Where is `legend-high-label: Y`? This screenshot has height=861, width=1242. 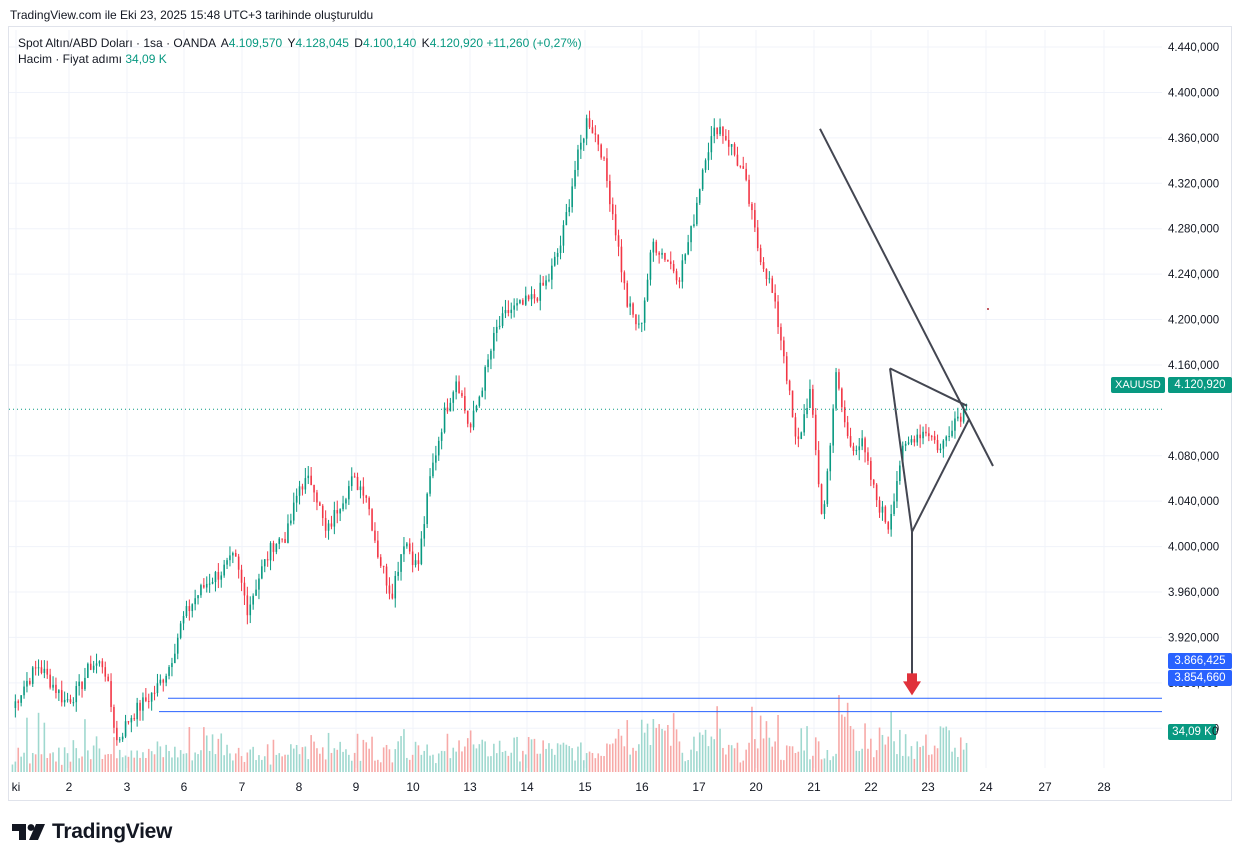
legend-high-label: Y is located at coordinates (291, 43).